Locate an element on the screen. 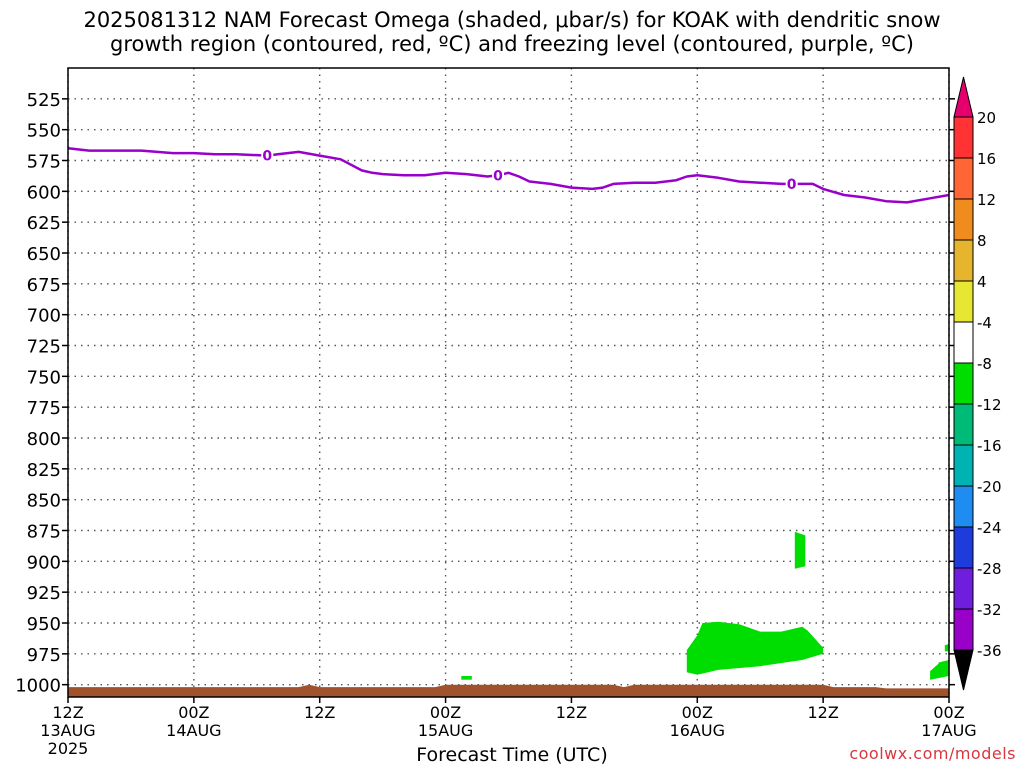  y-tick-label: 600 is located at coordinates (44, 192).